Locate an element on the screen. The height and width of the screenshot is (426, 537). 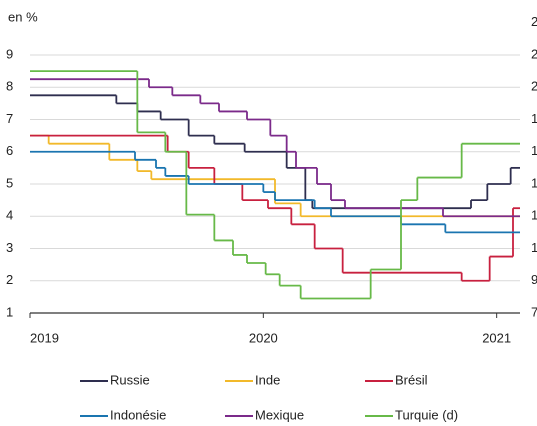
legend-label: Turquie (d) is located at coordinates (426, 414).